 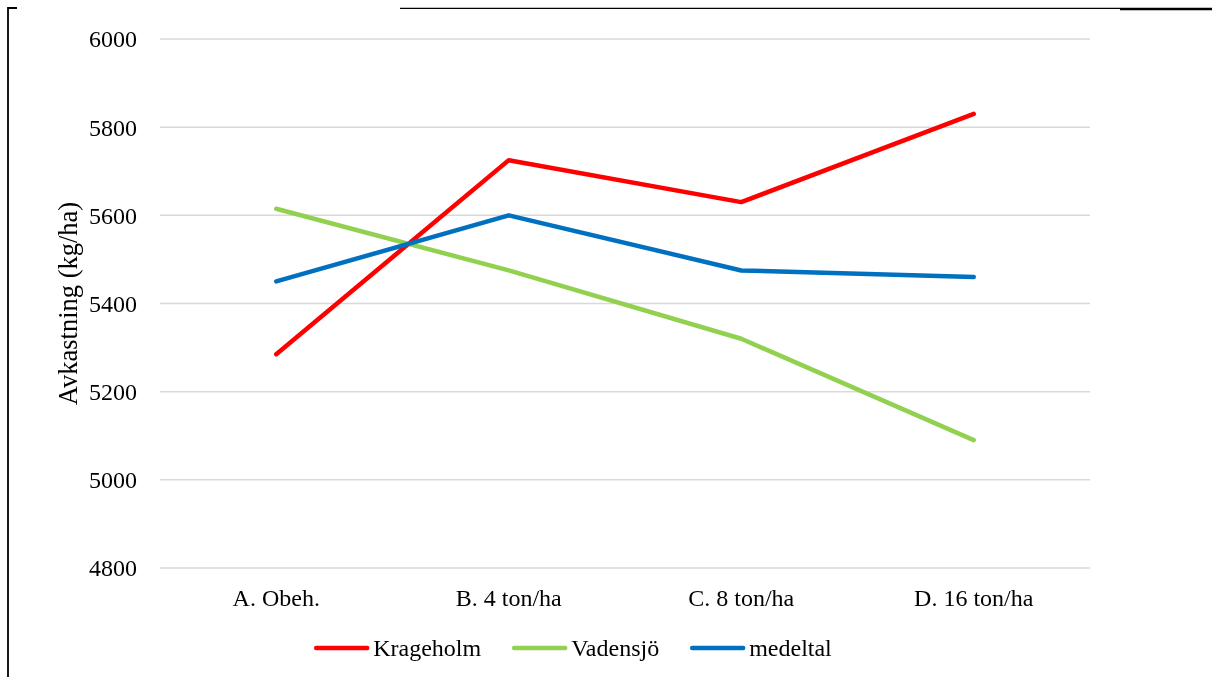 What do you see at coordinates (113, 392) in the screenshot?
I see `y-tick-label: 5200` at bounding box center [113, 392].